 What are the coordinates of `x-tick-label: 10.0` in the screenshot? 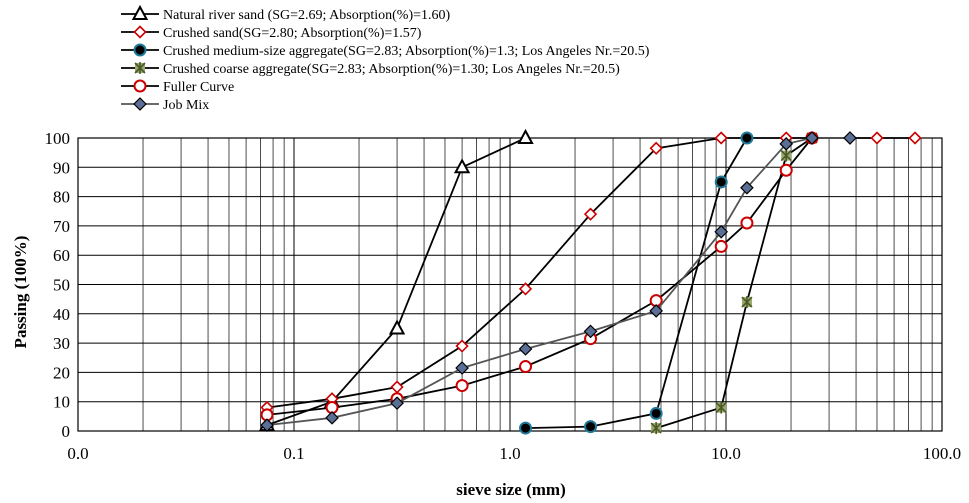 It's located at (726, 453).